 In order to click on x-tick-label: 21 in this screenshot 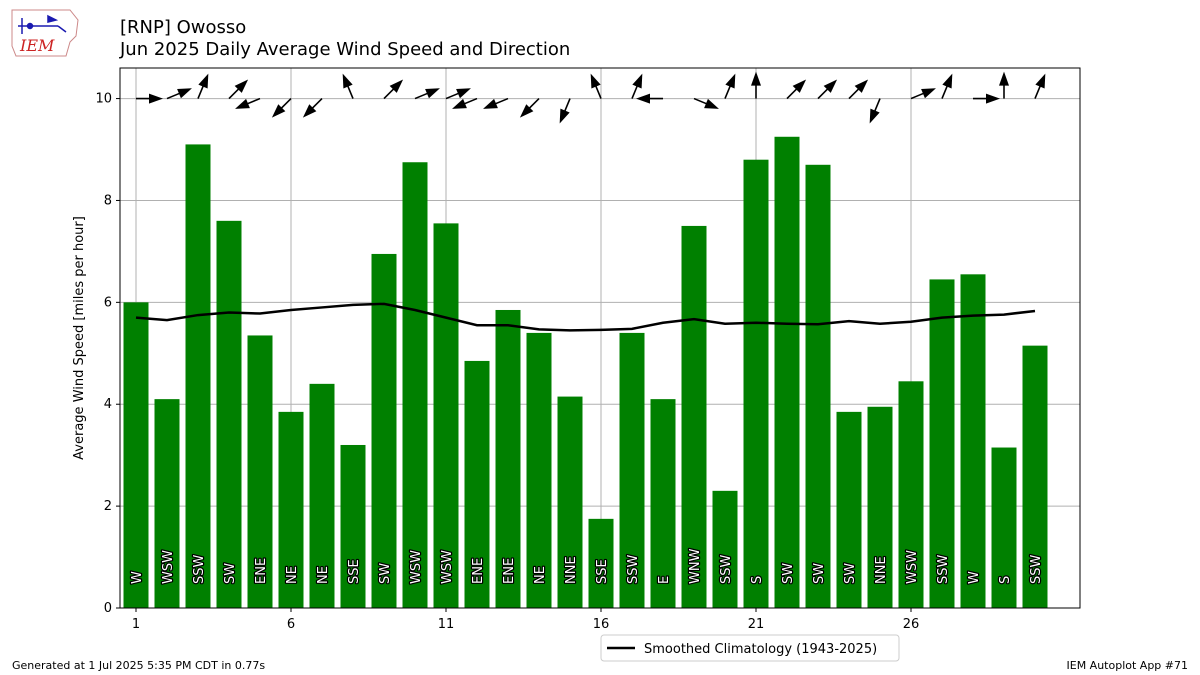, I will do `click(756, 624)`.